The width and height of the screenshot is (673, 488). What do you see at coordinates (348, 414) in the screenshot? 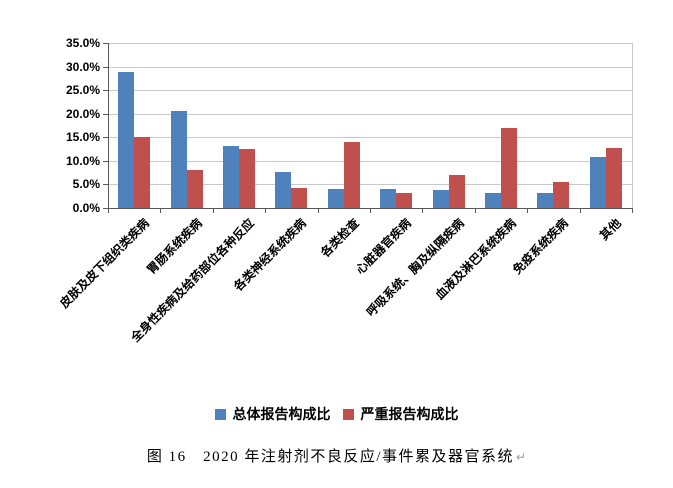
I see `legend-swatch-serious` at bounding box center [348, 414].